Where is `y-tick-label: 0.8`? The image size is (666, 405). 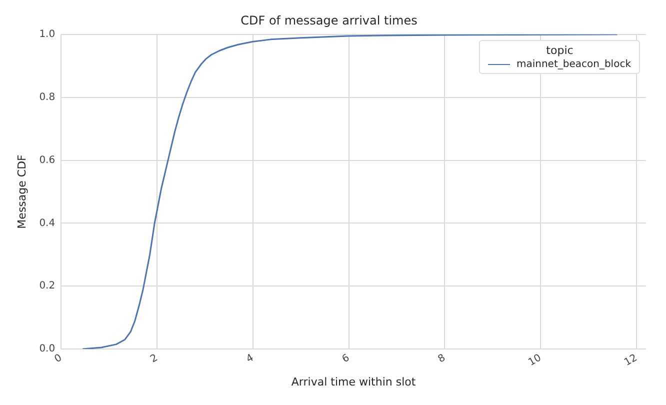
y-tick-label: 0.8 is located at coordinates (47, 97).